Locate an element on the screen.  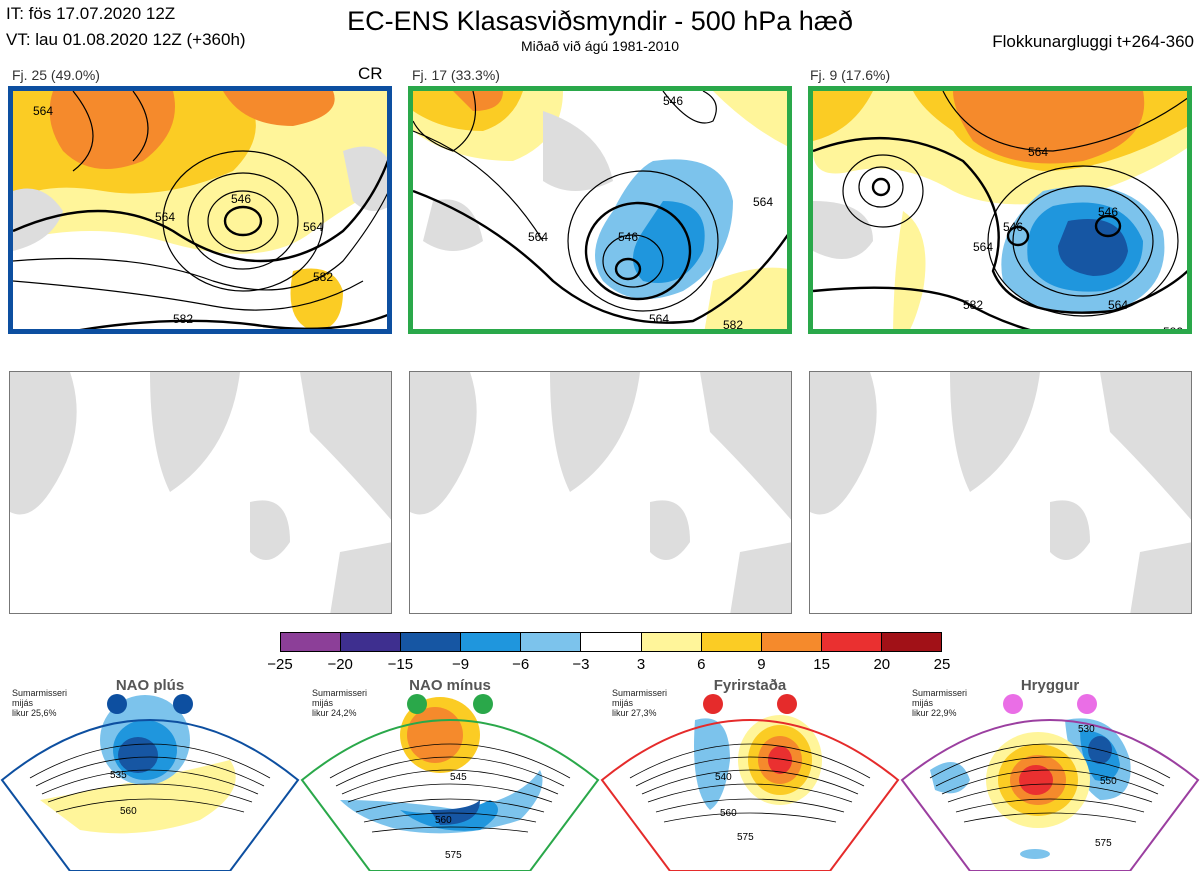
regime-title: NAO plús is located at coordinates (150, 685).